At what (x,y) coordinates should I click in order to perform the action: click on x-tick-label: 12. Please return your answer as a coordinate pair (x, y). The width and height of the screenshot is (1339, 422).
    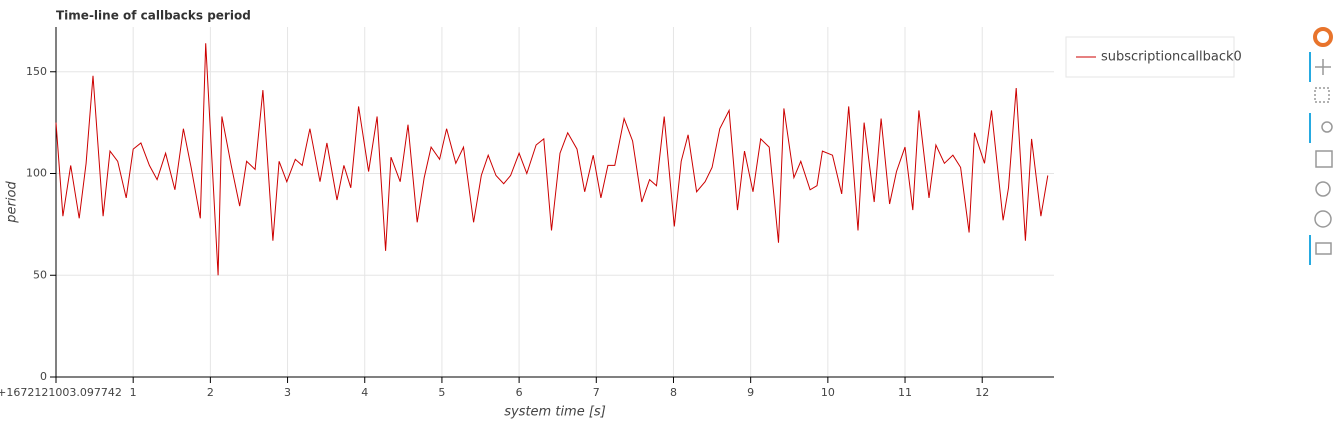
    Looking at the image, I should click on (982, 392).